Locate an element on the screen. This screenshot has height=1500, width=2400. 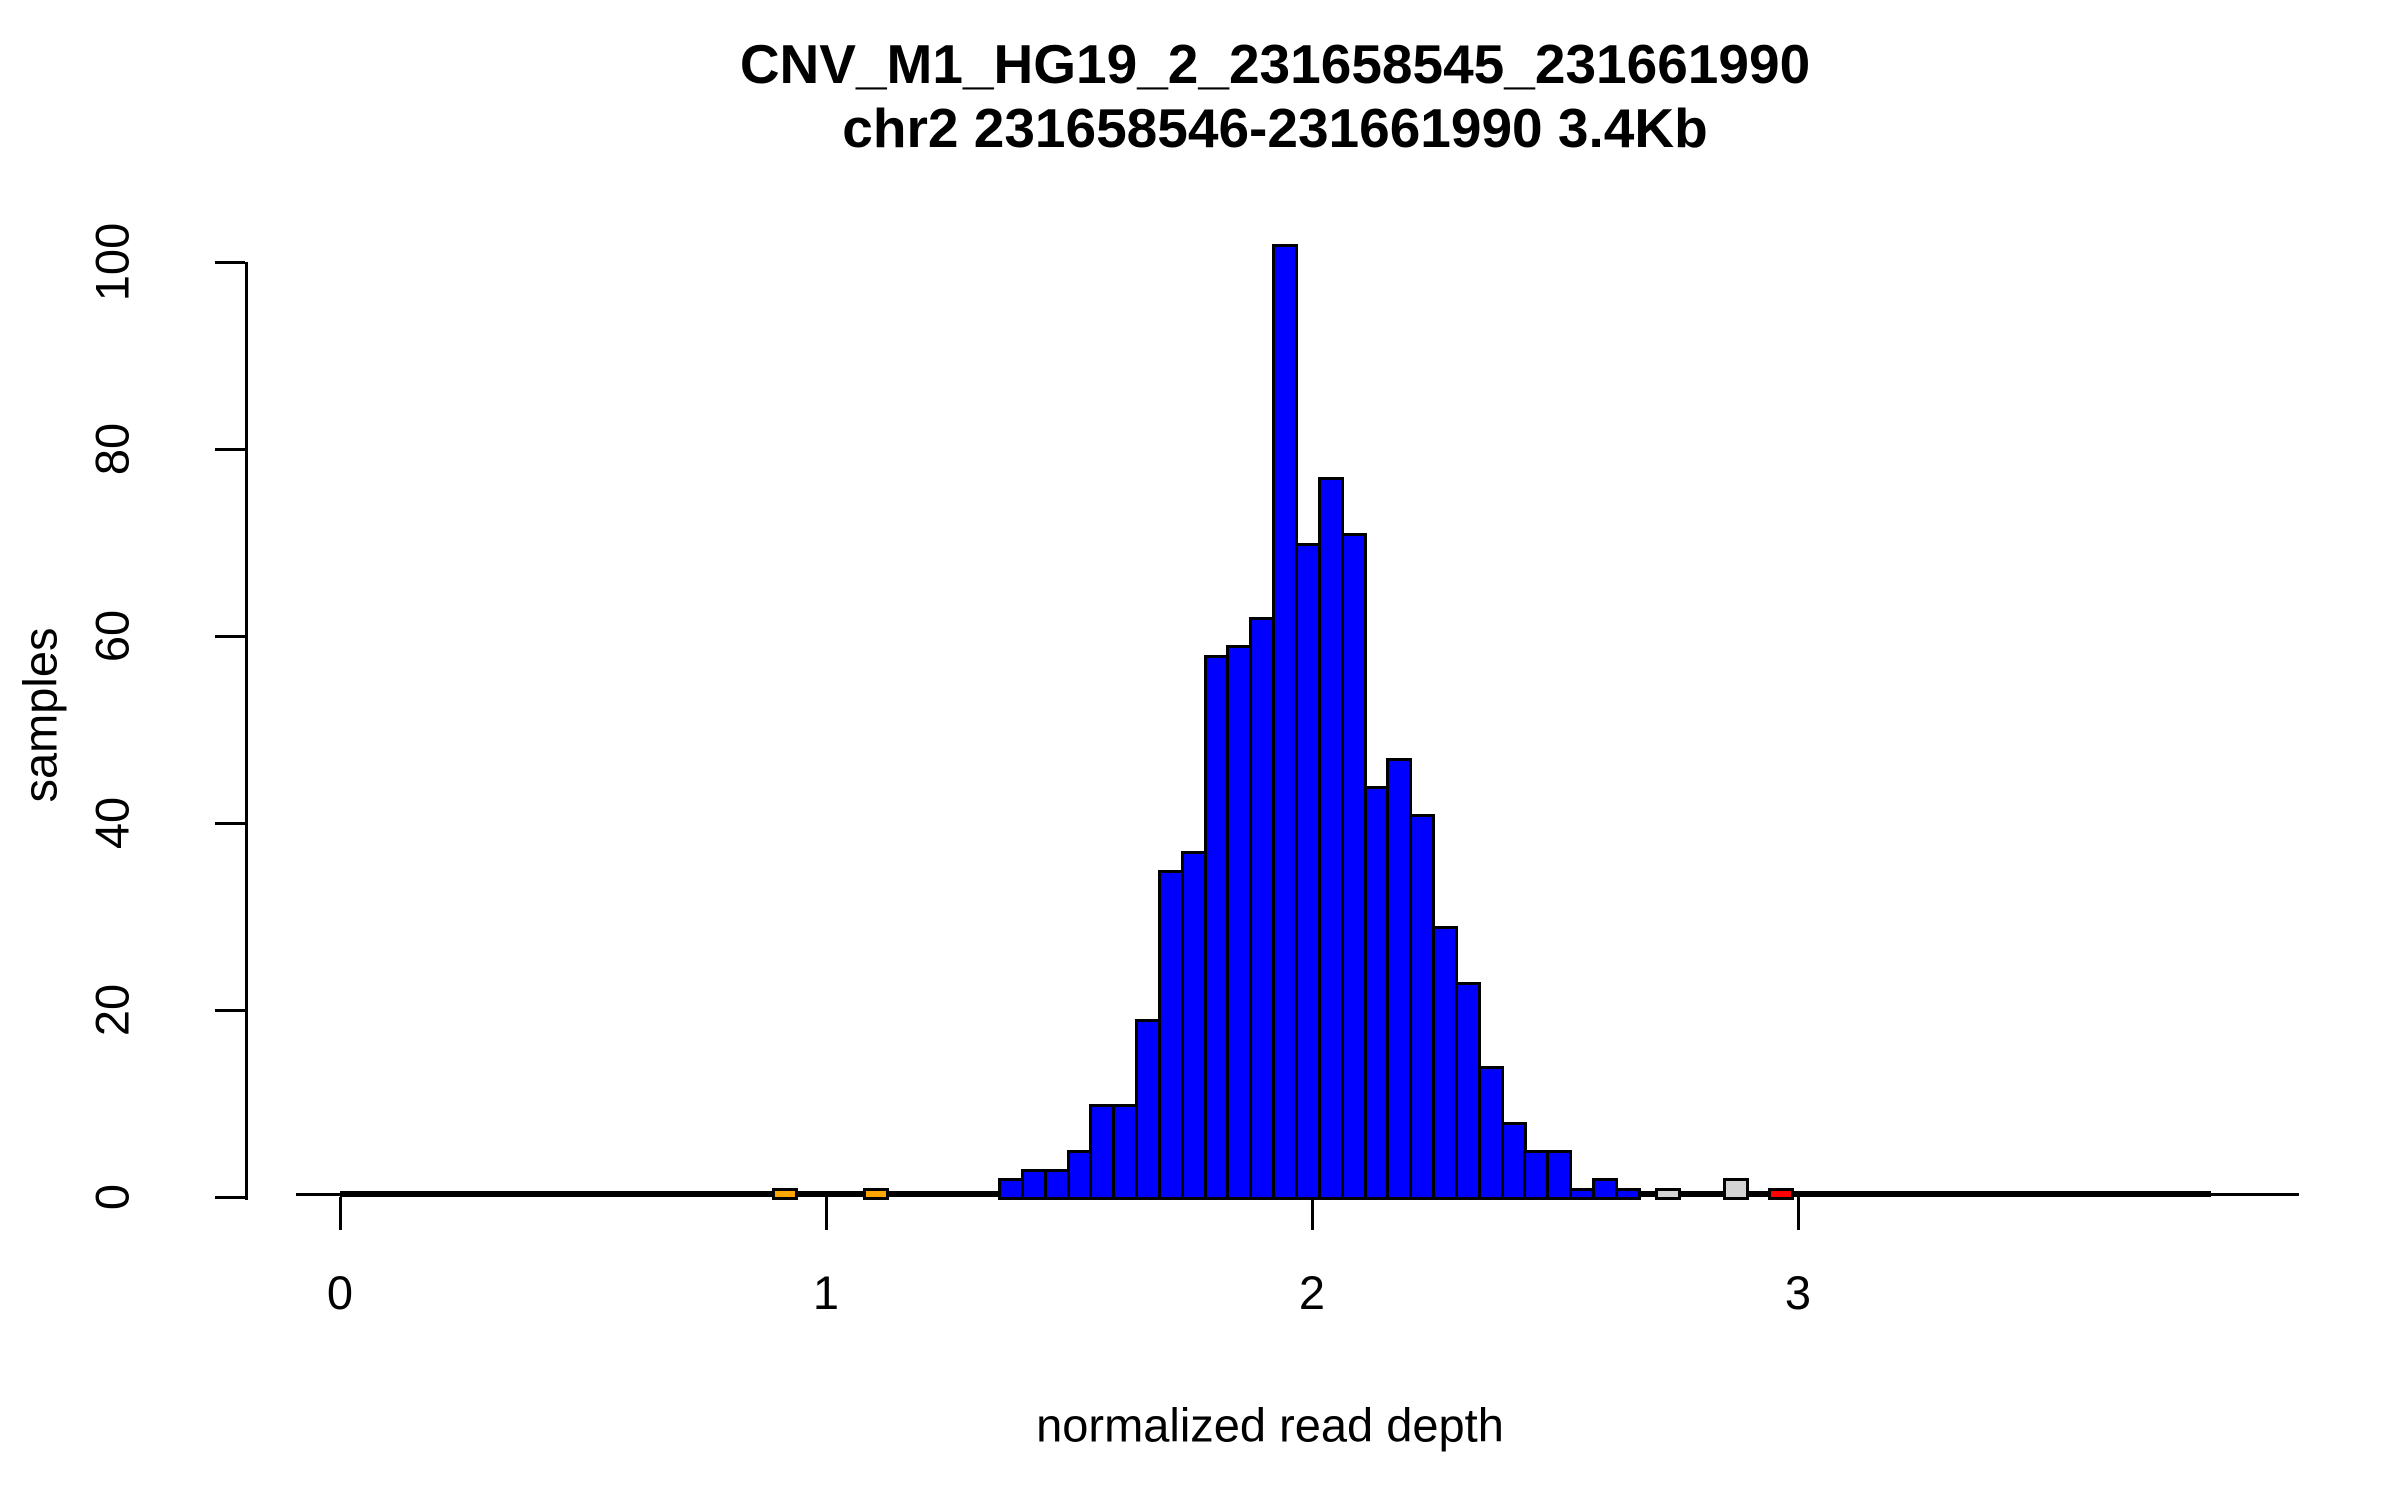
y-tick-label: 0 is located at coordinates (112, 1197).